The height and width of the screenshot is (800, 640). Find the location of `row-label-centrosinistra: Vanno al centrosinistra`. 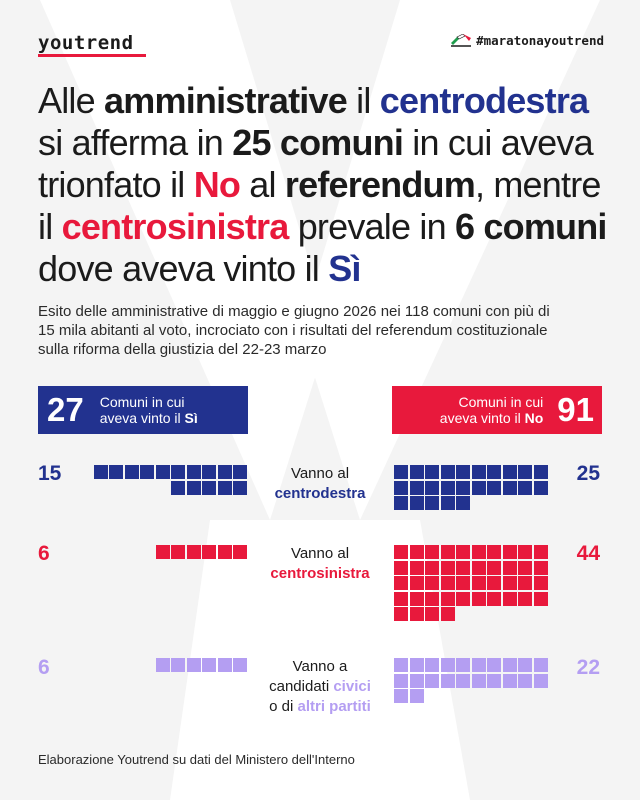

row-label-centrosinistra: Vanno al centrosinistra is located at coordinates (320, 563).